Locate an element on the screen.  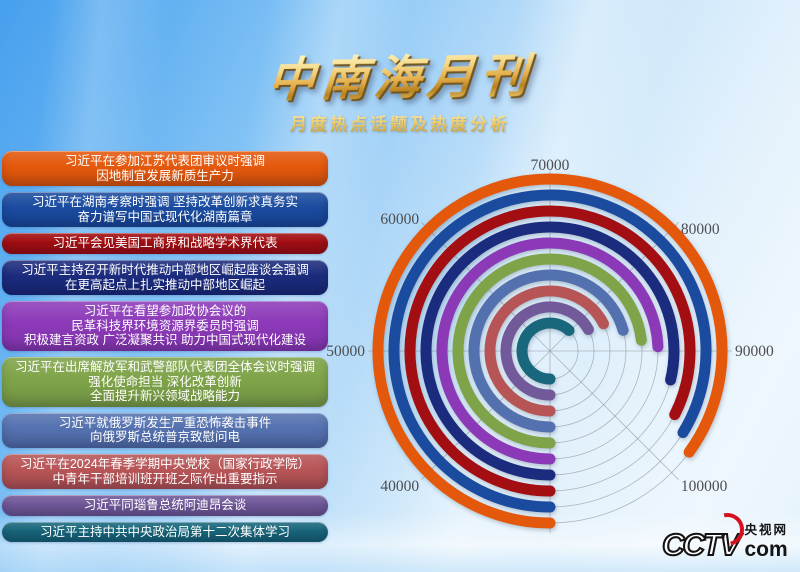
topic-line: 奋力谱写中国式现代化湖南篇章 is located at coordinates (165, 216).